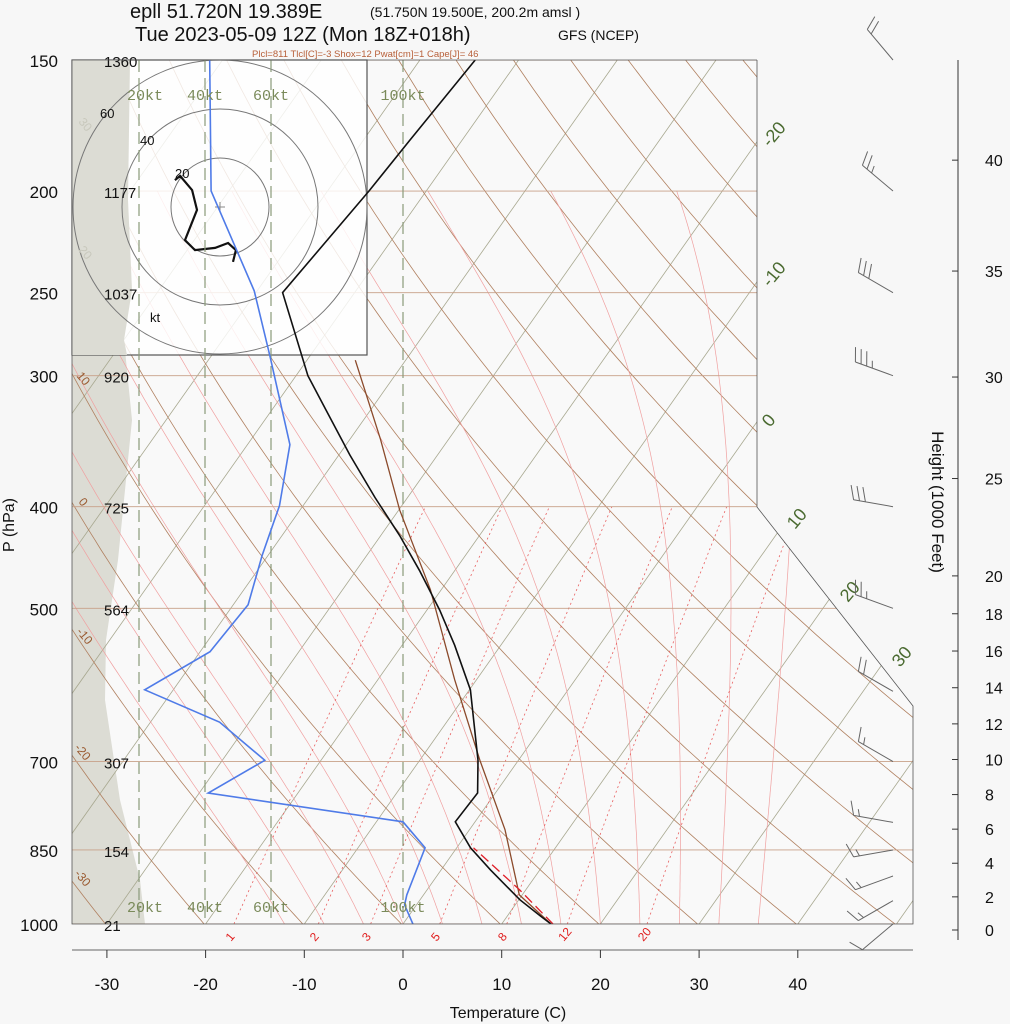  Describe the element at coordinates (147, 140) in the screenshot. I see `hodograph-ring-label: 40` at that location.